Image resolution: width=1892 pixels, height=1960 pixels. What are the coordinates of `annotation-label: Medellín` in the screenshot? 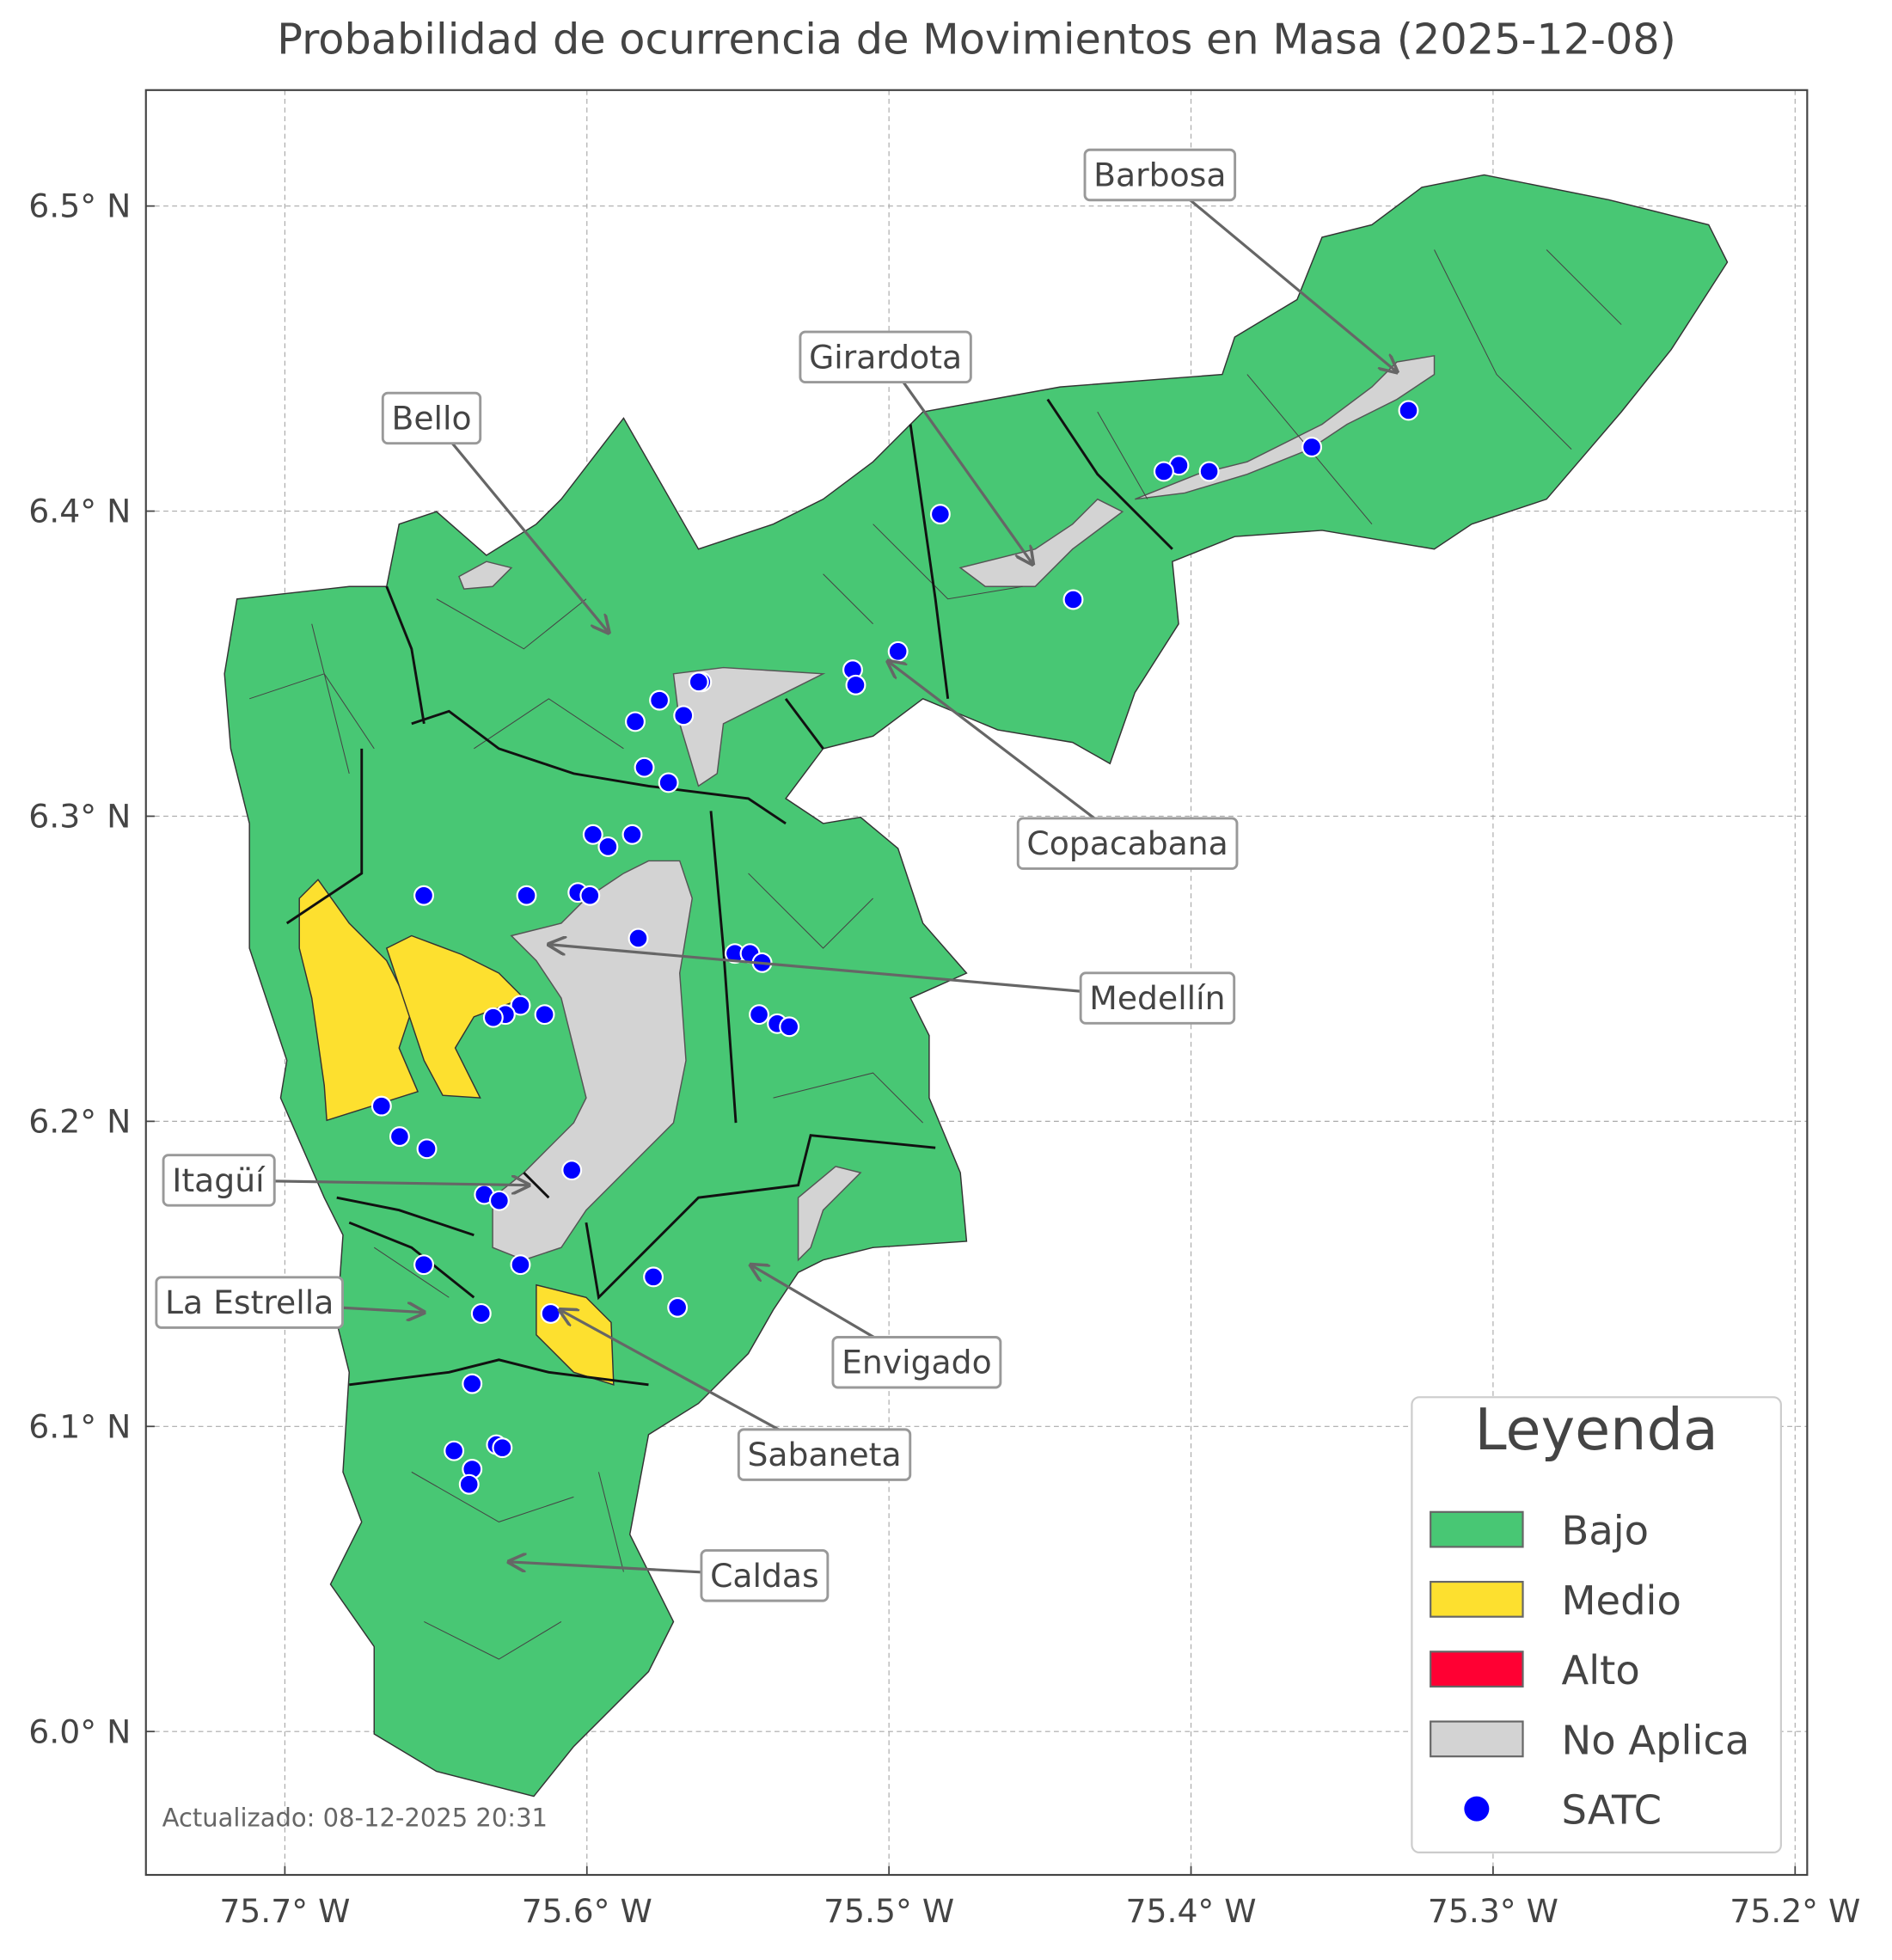 It's located at (1157, 998).